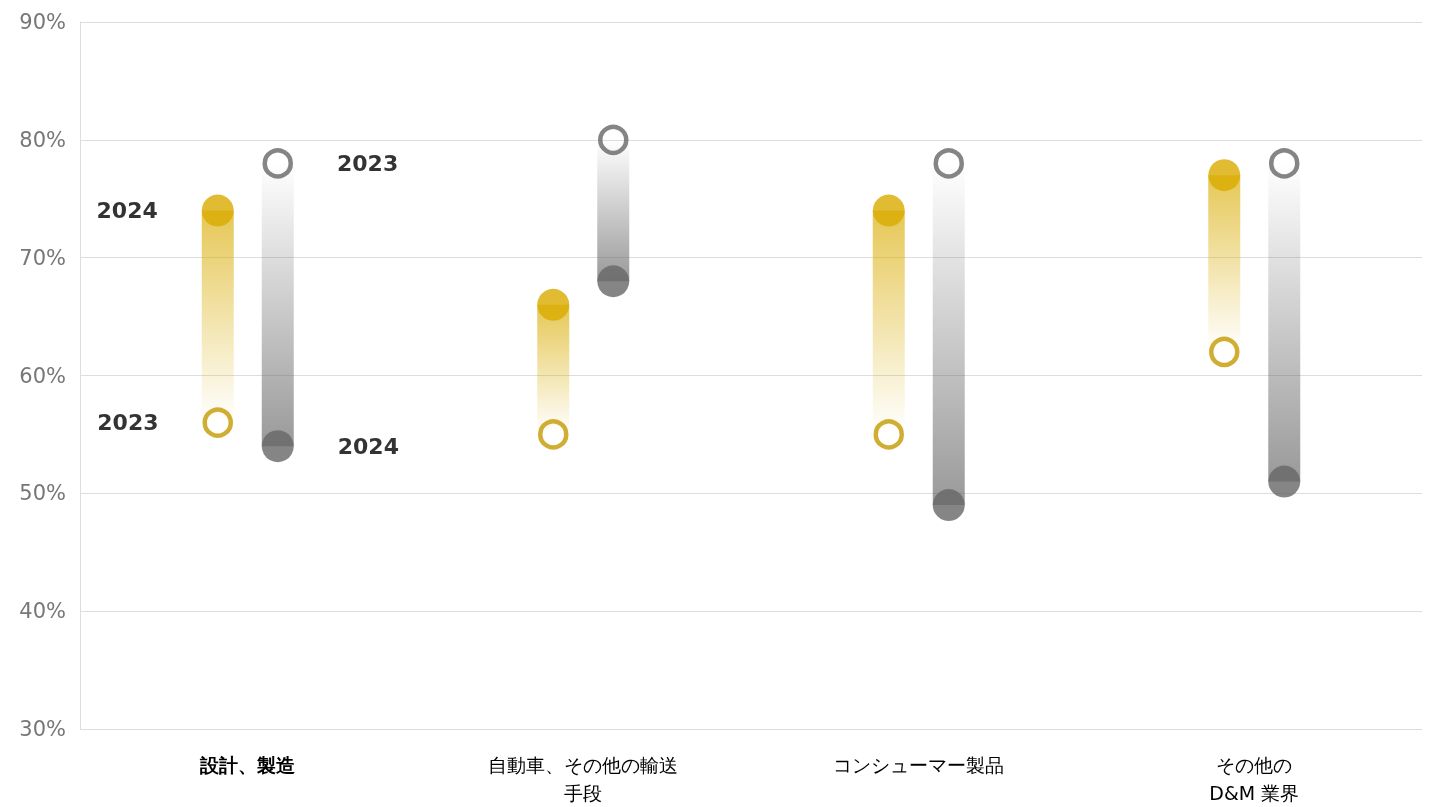 This screenshot has width=1436, height=807. What do you see at coordinates (42, 493) in the screenshot?
I see `y-tick-label: 50%` at bounding box center [42, 493].